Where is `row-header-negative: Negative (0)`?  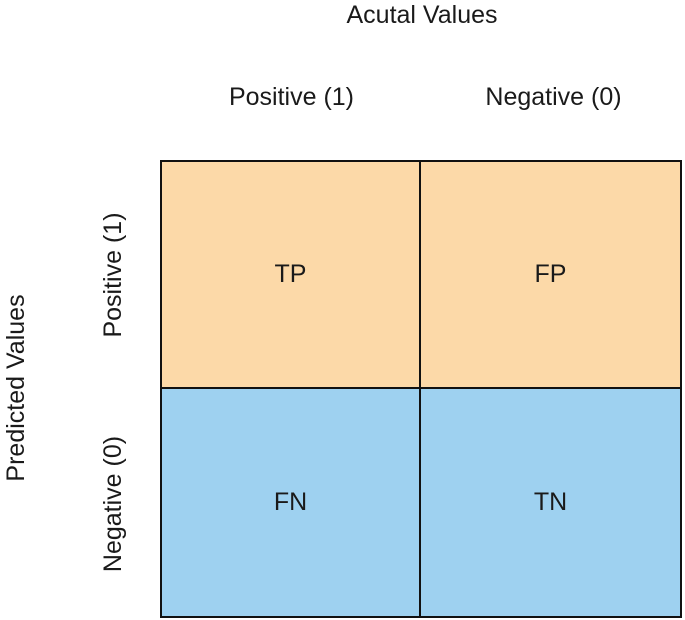 row-header-negative: Negative (0) is located at coordinates (113, 504).